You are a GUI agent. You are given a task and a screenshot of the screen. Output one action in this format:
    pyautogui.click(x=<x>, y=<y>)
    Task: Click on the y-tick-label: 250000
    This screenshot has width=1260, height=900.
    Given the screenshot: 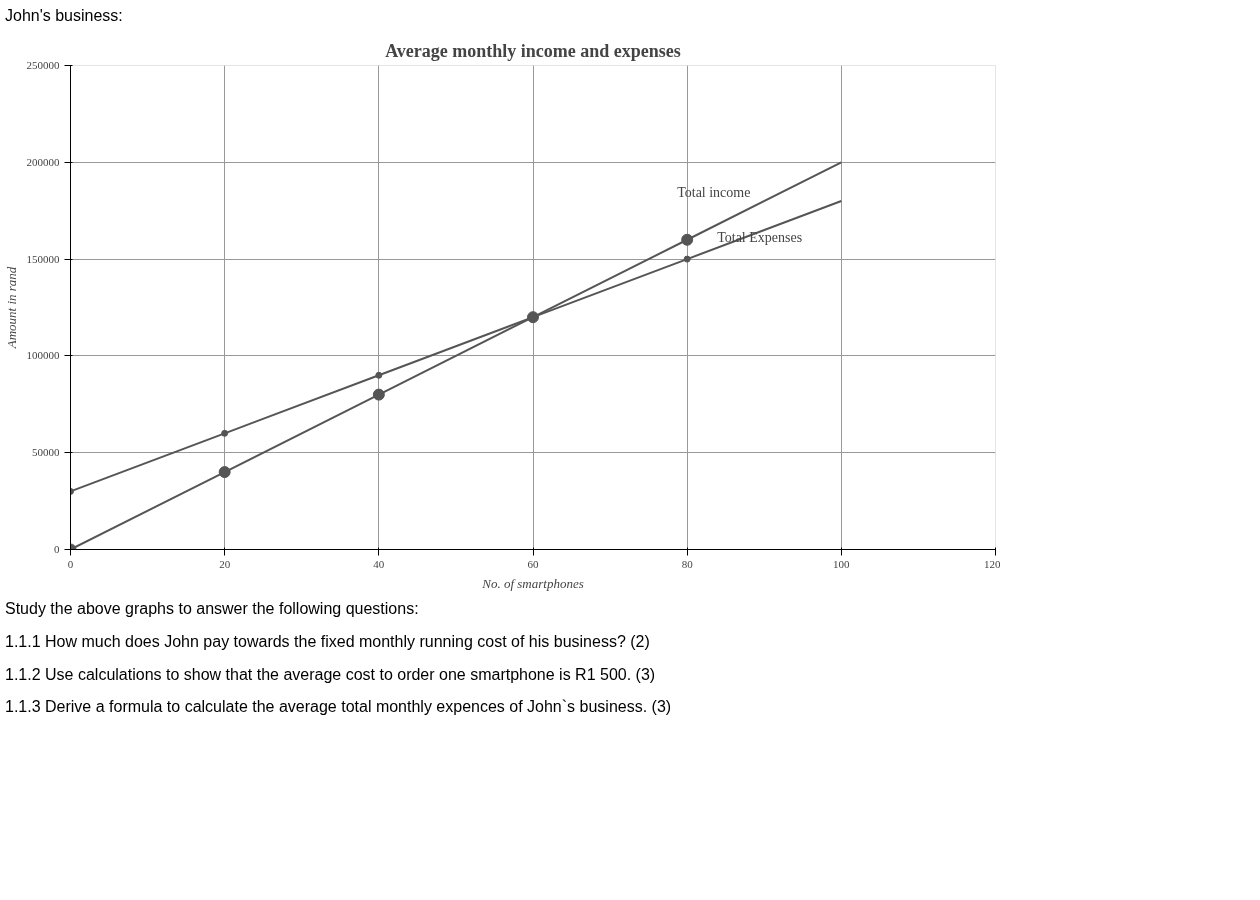 What is the action you would take?
    pyautogui.click(x=43, y=64)
    